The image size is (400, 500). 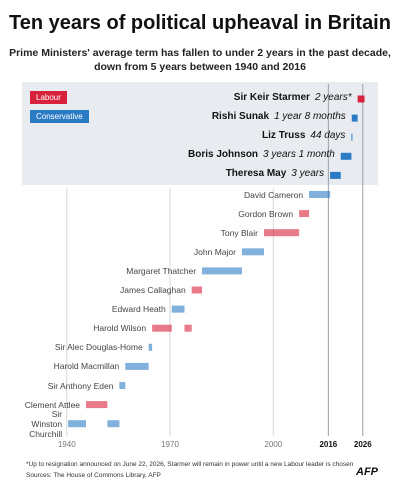 I want to click on pm-name: Boris Johnson, so click(x=223, y=155).